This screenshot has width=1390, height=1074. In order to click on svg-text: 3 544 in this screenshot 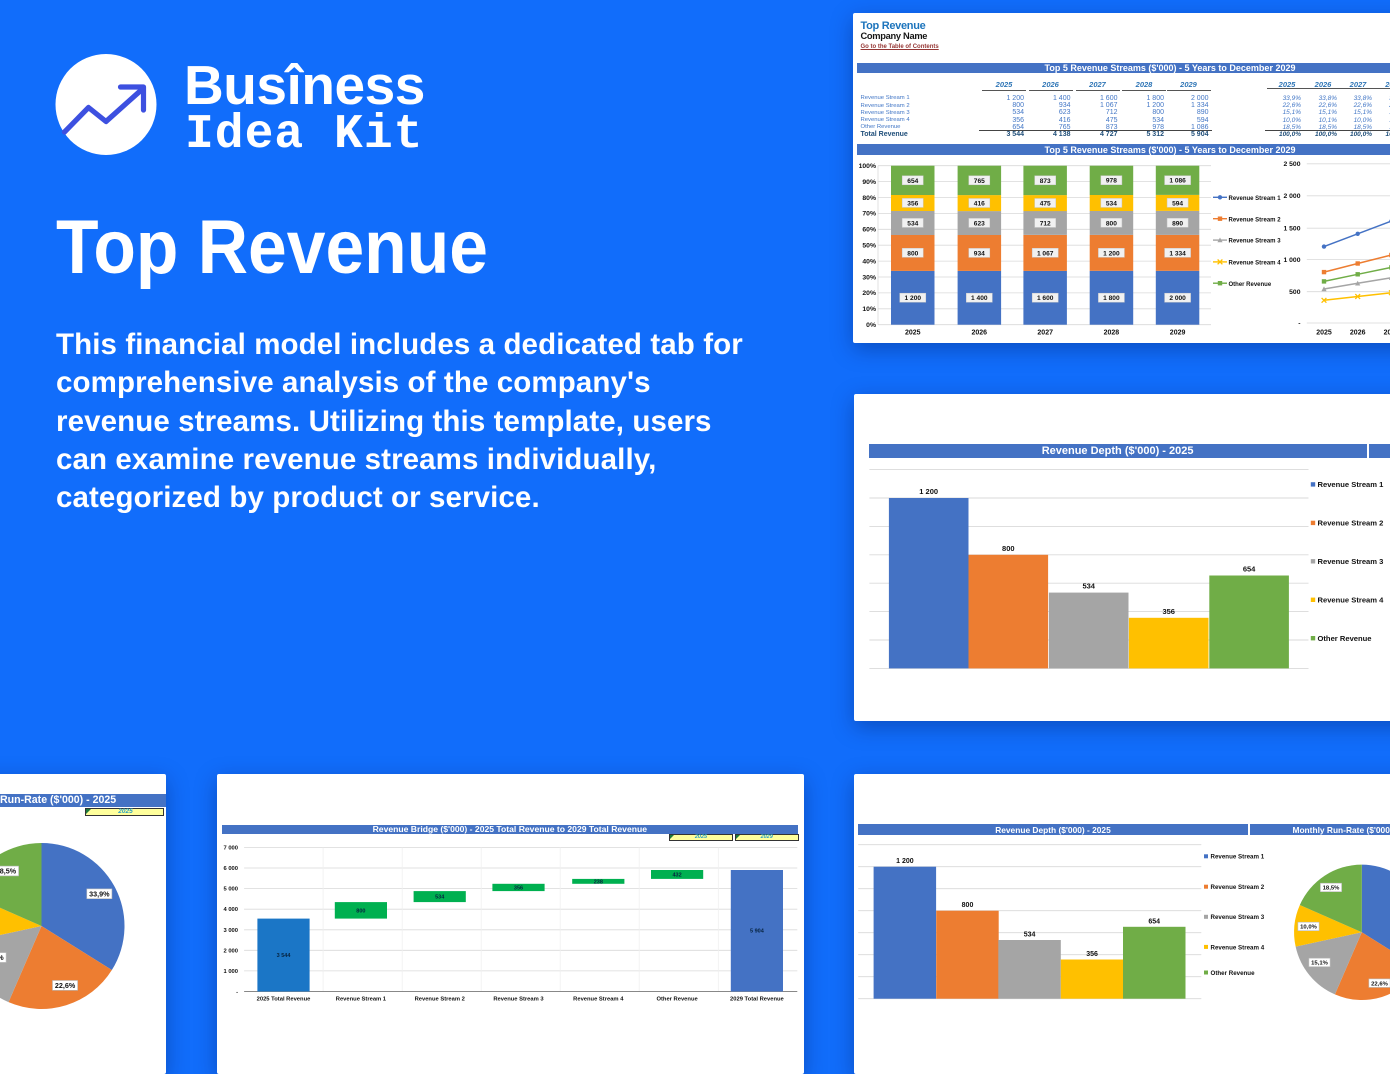, I will do `click(284, 956)`.